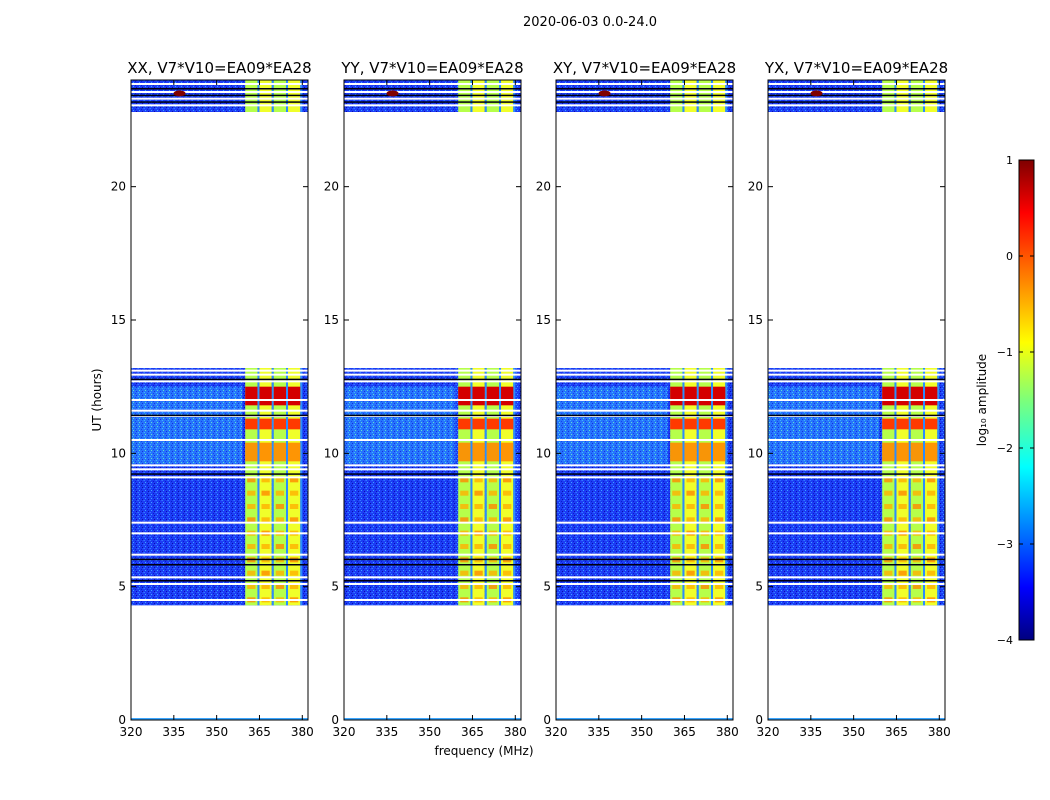 Image resolution: width=1050 pixels, height=800 pixels. I want to click on y-tick-label: 15, so click(755, 320).